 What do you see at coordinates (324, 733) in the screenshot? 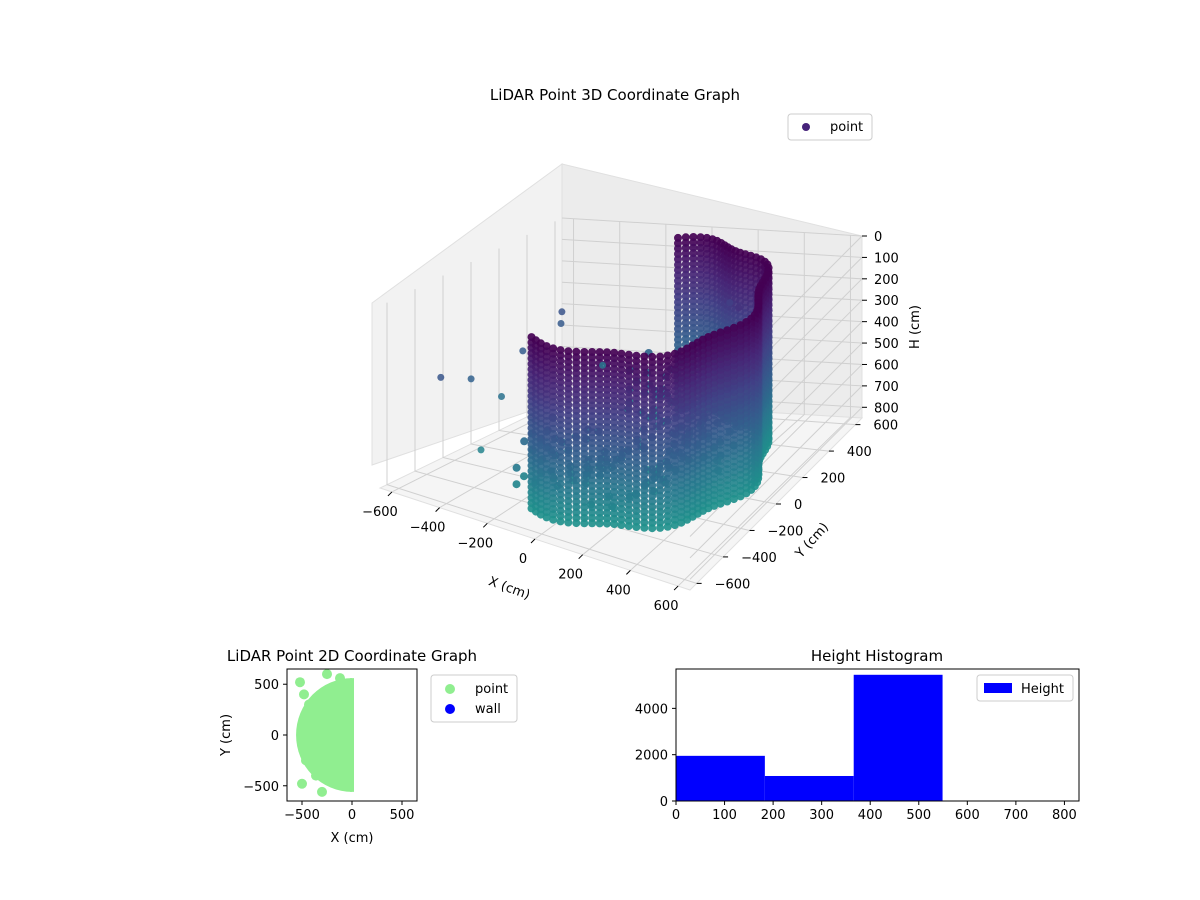
I see `scatter-2d-points` at bounding box center [324, 733].